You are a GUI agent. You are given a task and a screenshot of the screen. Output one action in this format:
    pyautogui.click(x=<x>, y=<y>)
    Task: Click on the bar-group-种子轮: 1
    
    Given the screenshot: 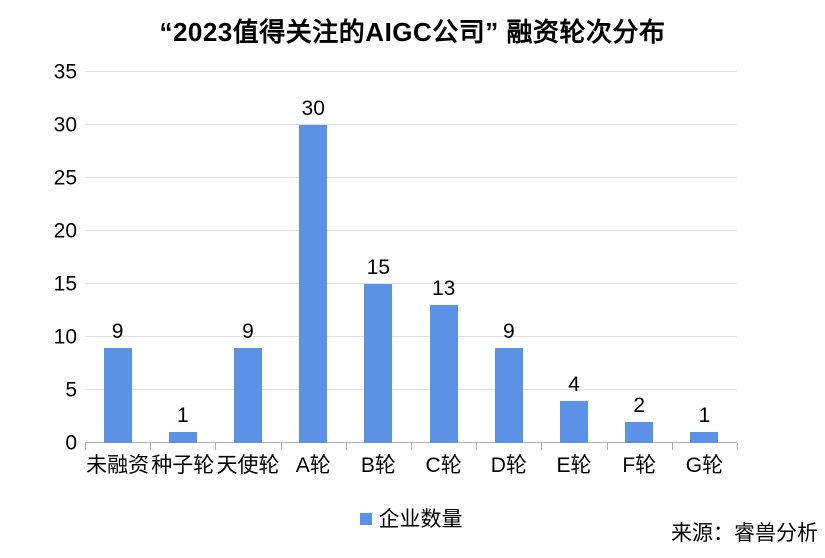 What is the action you would take?
    pyautogui.click(x=182, y=257)
    